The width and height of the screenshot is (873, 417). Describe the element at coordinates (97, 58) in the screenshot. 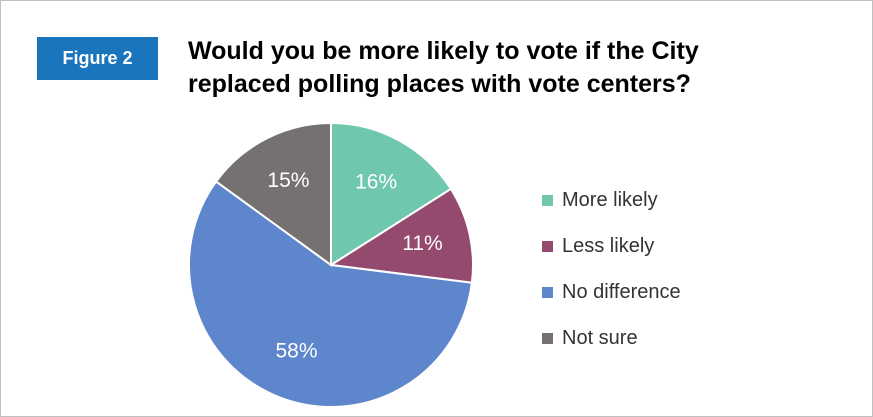

I see `figure-label-badge: Figure 2` at that location.